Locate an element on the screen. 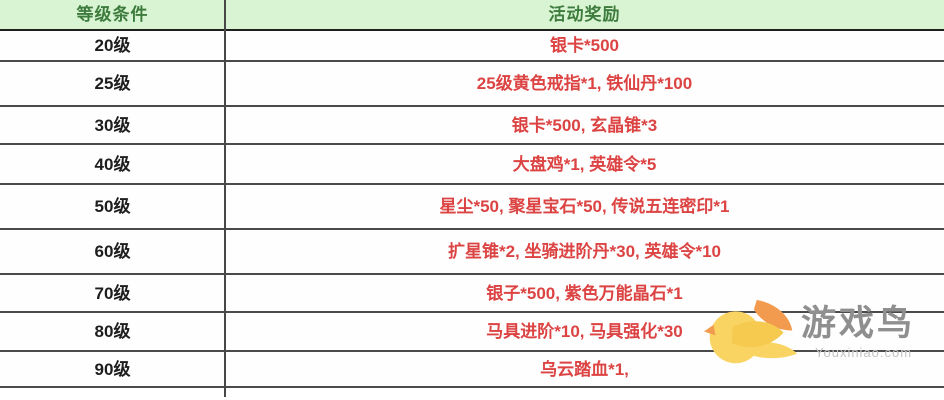  table-row: 30级 银卡*500, 玄晶锥*3 is located at coordinates (472, 126).